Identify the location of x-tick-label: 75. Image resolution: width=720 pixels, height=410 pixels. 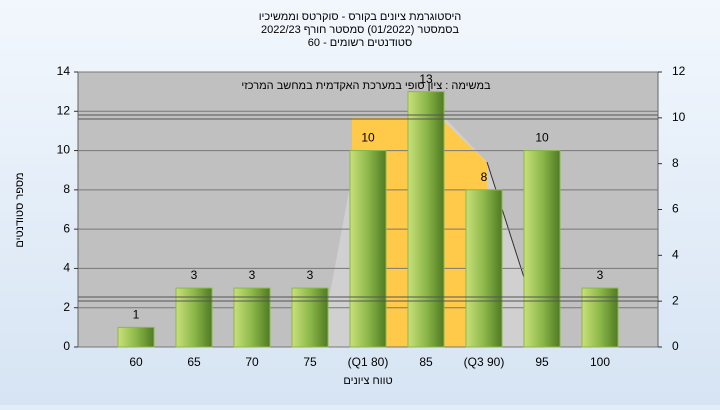
(310, 362).